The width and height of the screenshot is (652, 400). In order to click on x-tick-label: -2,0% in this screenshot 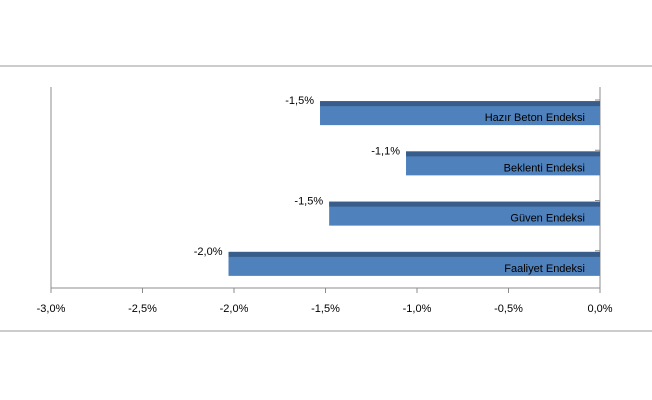, I will do `click(234, 309)`.